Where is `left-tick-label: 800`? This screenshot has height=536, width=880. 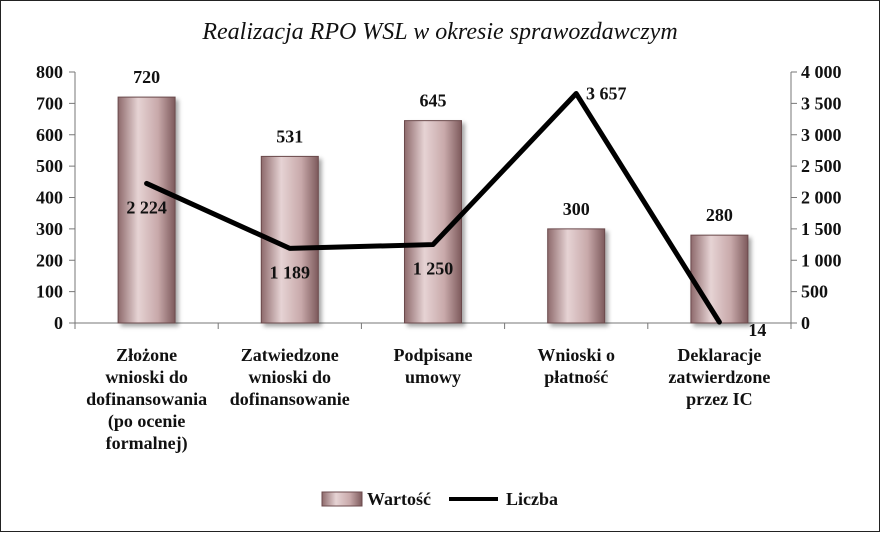
left-tick-label: 800 is located at coordinates (49, 72).